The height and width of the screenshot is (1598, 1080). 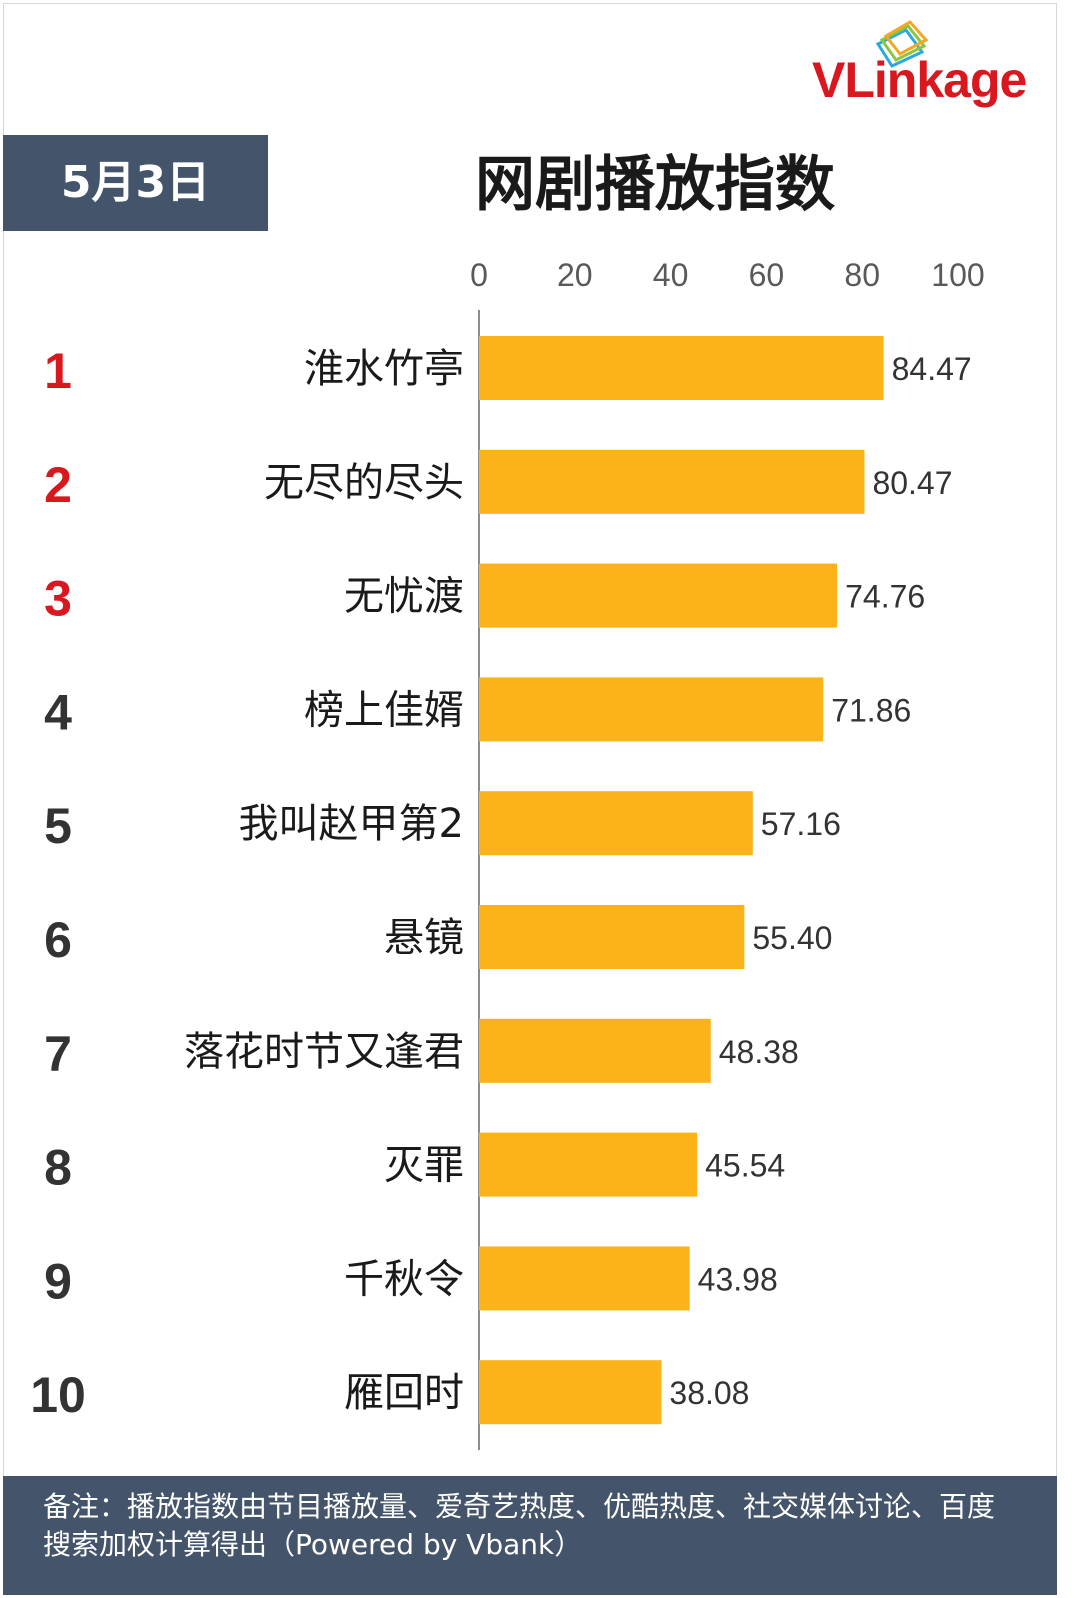 What do you see at coordinates (351, 824) in the screenshot?
I see `category-label: 我叫赵甲第2` at bounding box center [351, 824].